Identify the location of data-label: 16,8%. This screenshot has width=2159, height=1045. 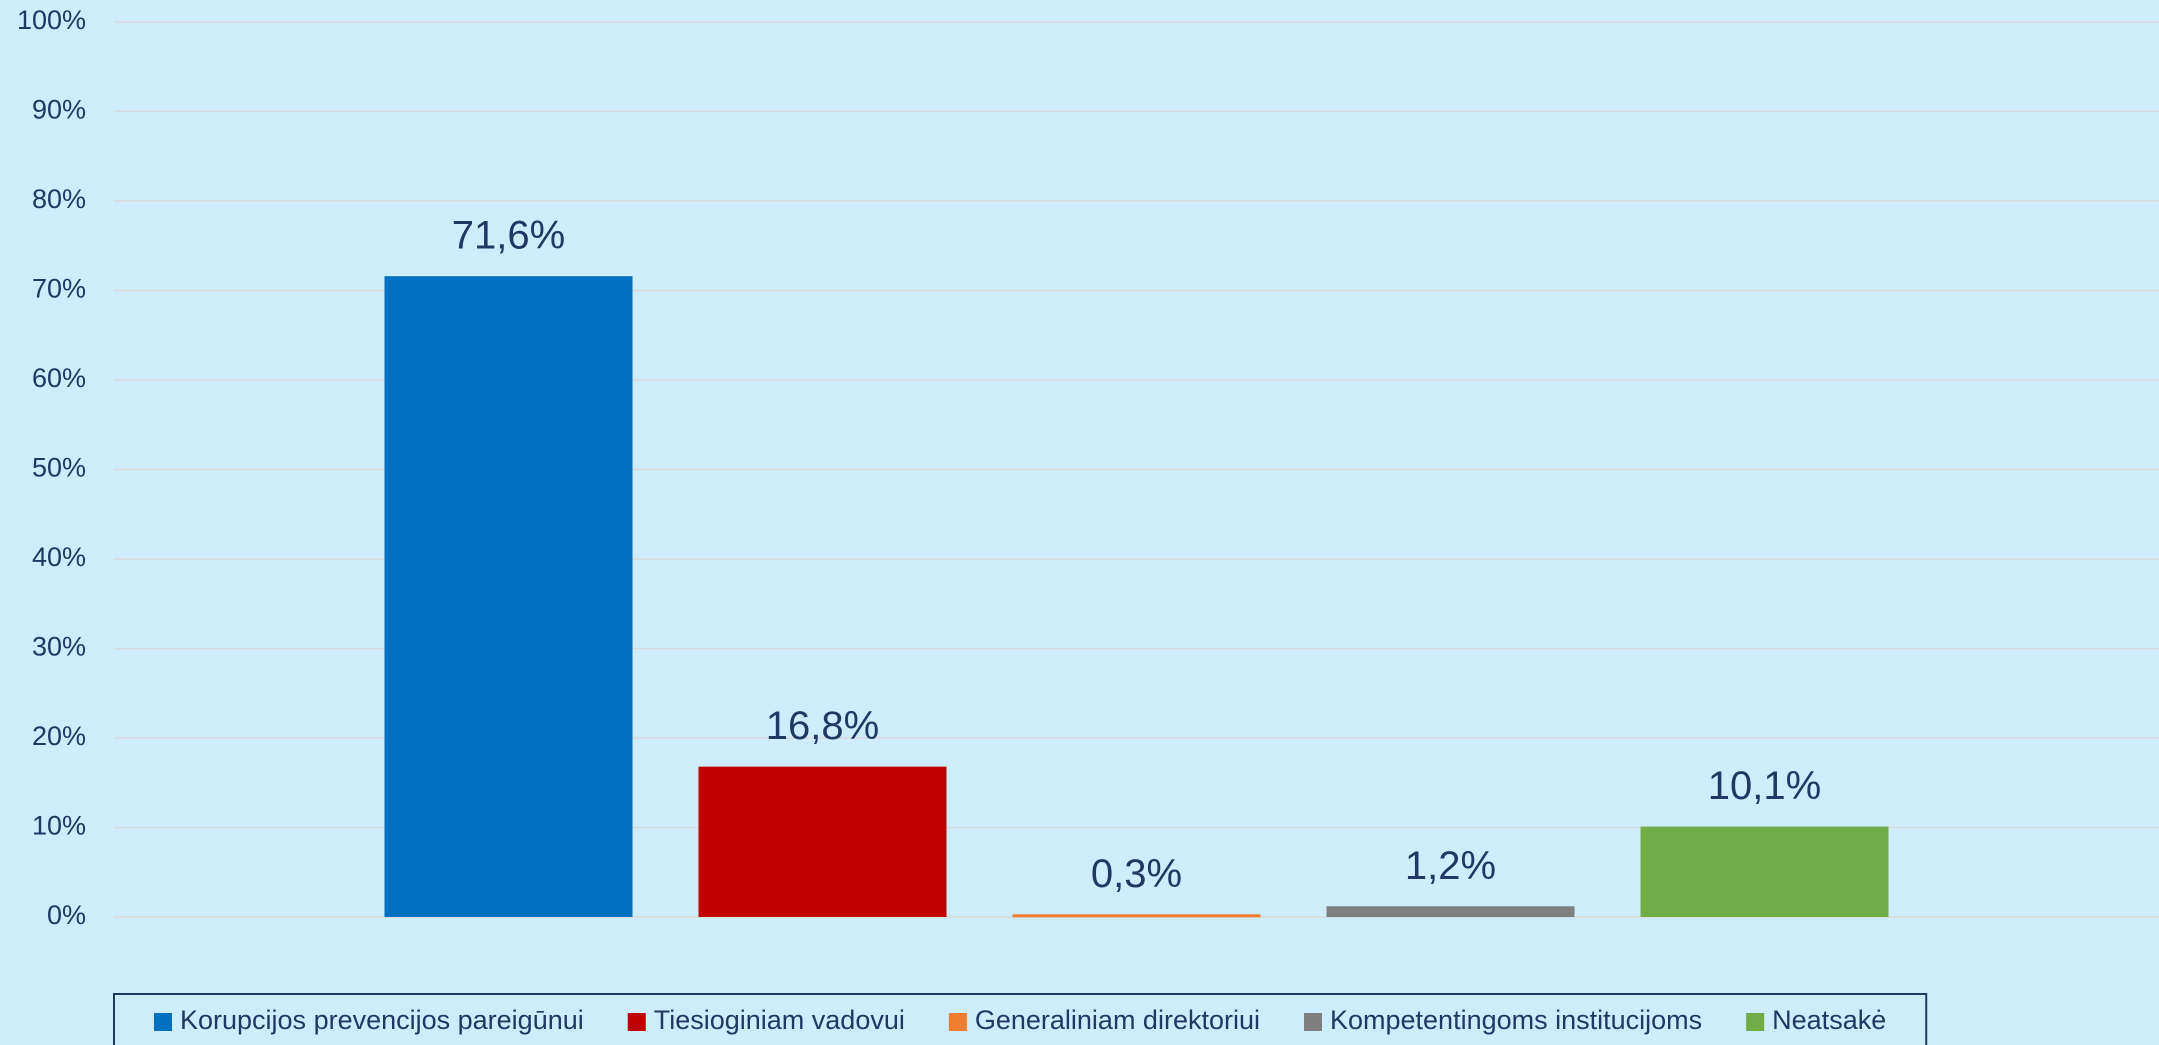
(822, 726).